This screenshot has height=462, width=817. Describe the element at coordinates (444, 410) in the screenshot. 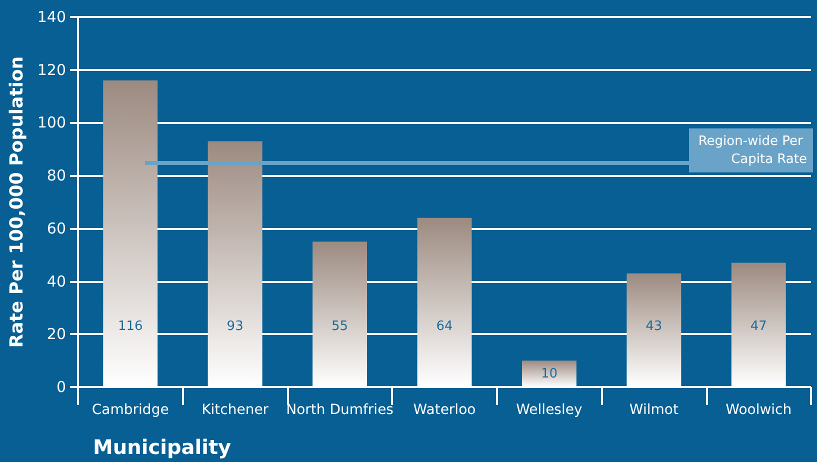

I see `x-tick-label: Waterloo` at that location.